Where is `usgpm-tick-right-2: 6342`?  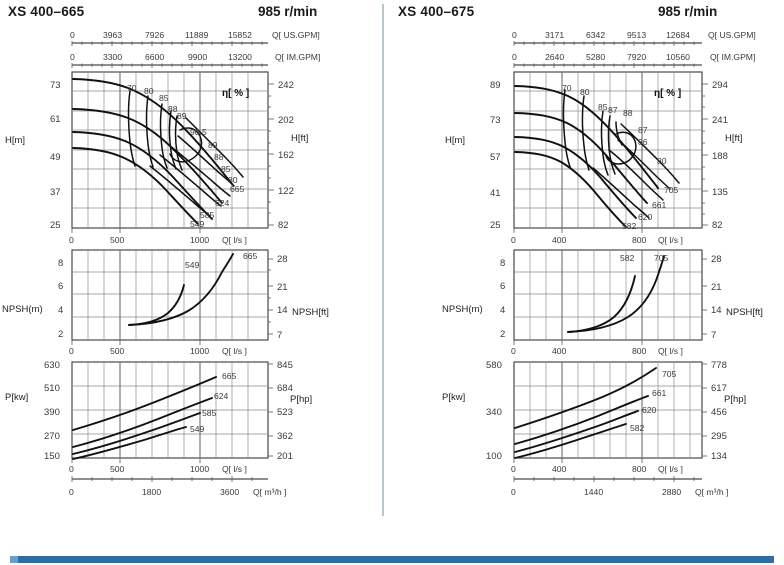 usgpm-tick-right-2: 6342 is located at coordinates (595, 35).